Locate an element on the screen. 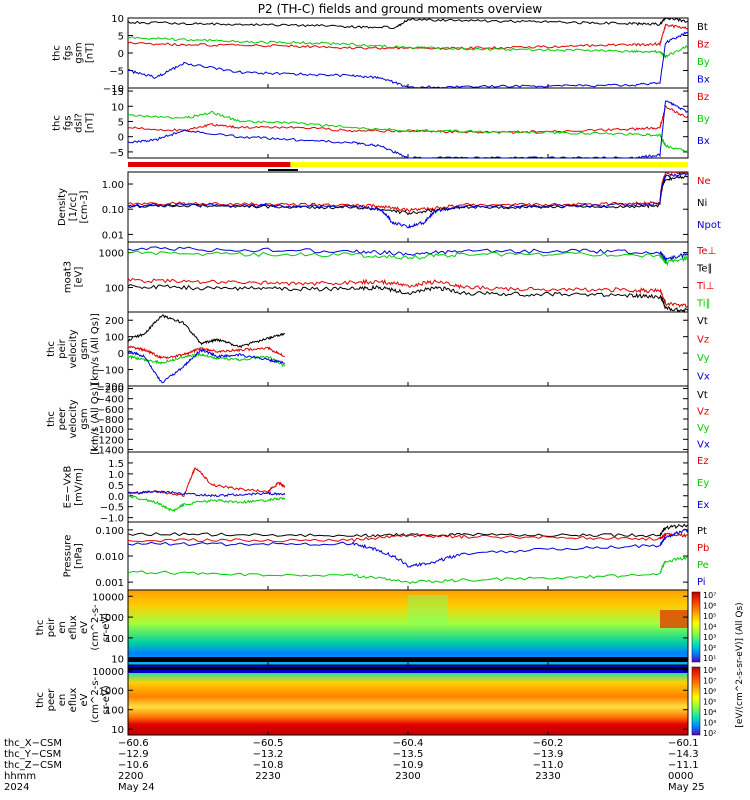 The height and width of the screenshot is (800, 750). y-tick-label: −200 is located at coordinates (110, 390).